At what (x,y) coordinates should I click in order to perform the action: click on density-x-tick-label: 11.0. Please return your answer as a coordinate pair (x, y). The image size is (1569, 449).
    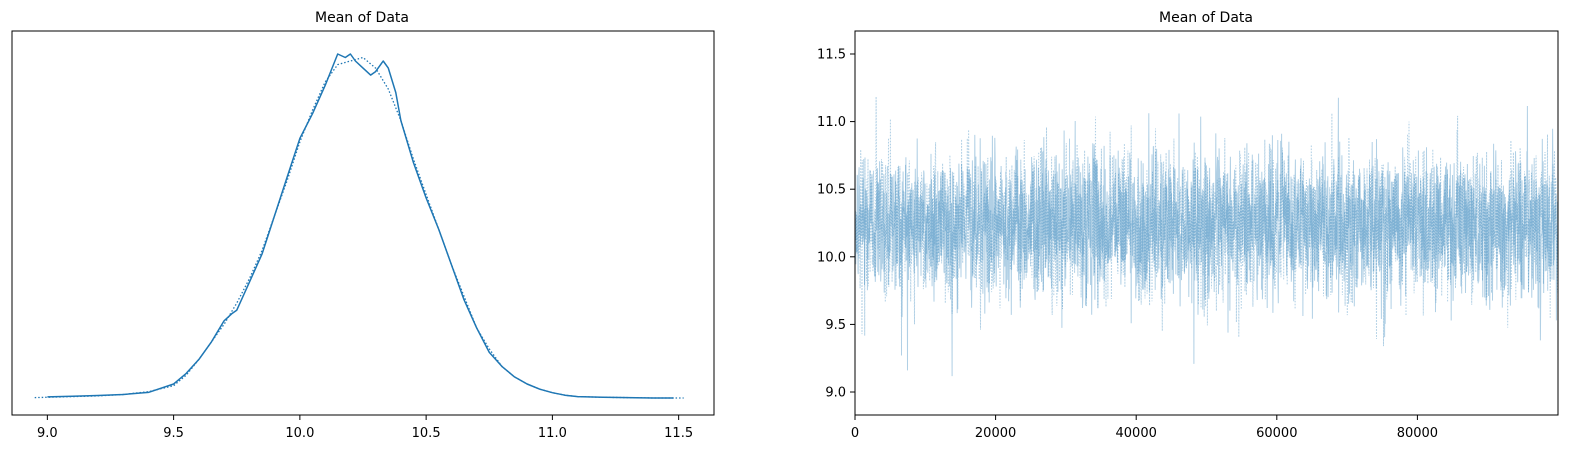
    Looking at the image, I should click on (552, 433).